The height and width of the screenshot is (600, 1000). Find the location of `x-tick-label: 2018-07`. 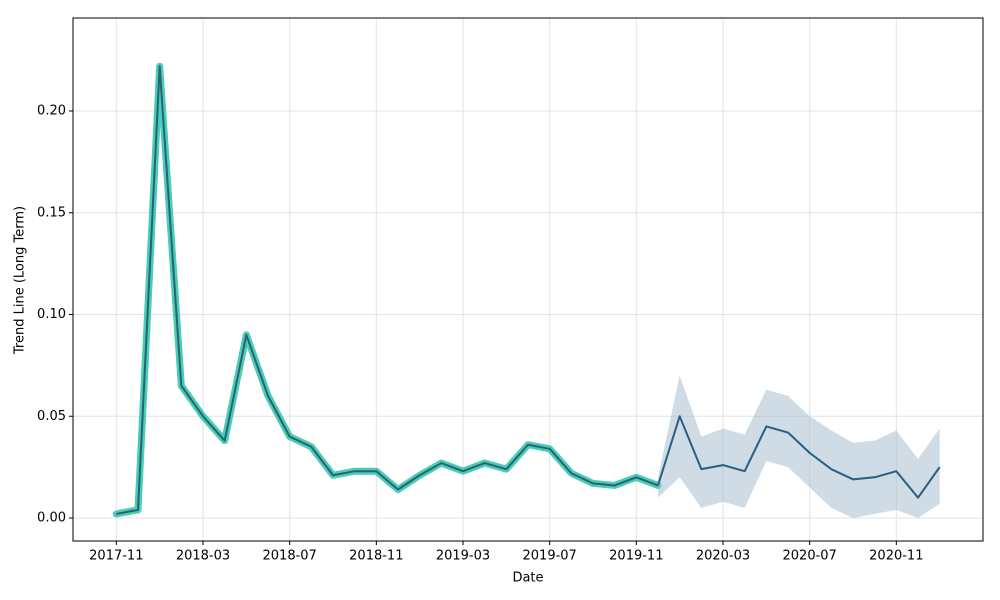

x-tick-label: 2018-07 is located at coordinates (290, 556).